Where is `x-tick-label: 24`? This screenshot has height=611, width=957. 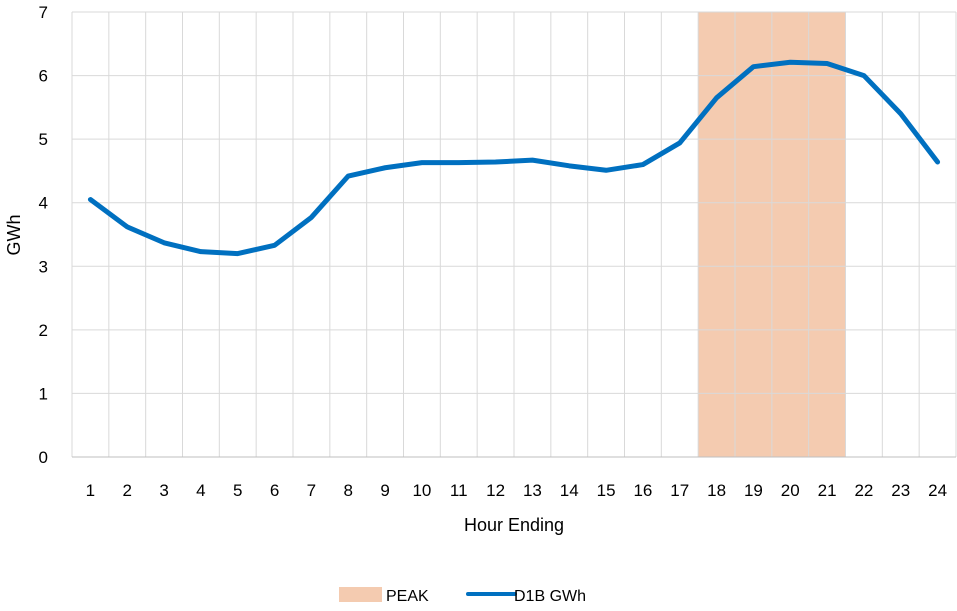 x-tick-label: 24 is located at coordinates (937, 490).